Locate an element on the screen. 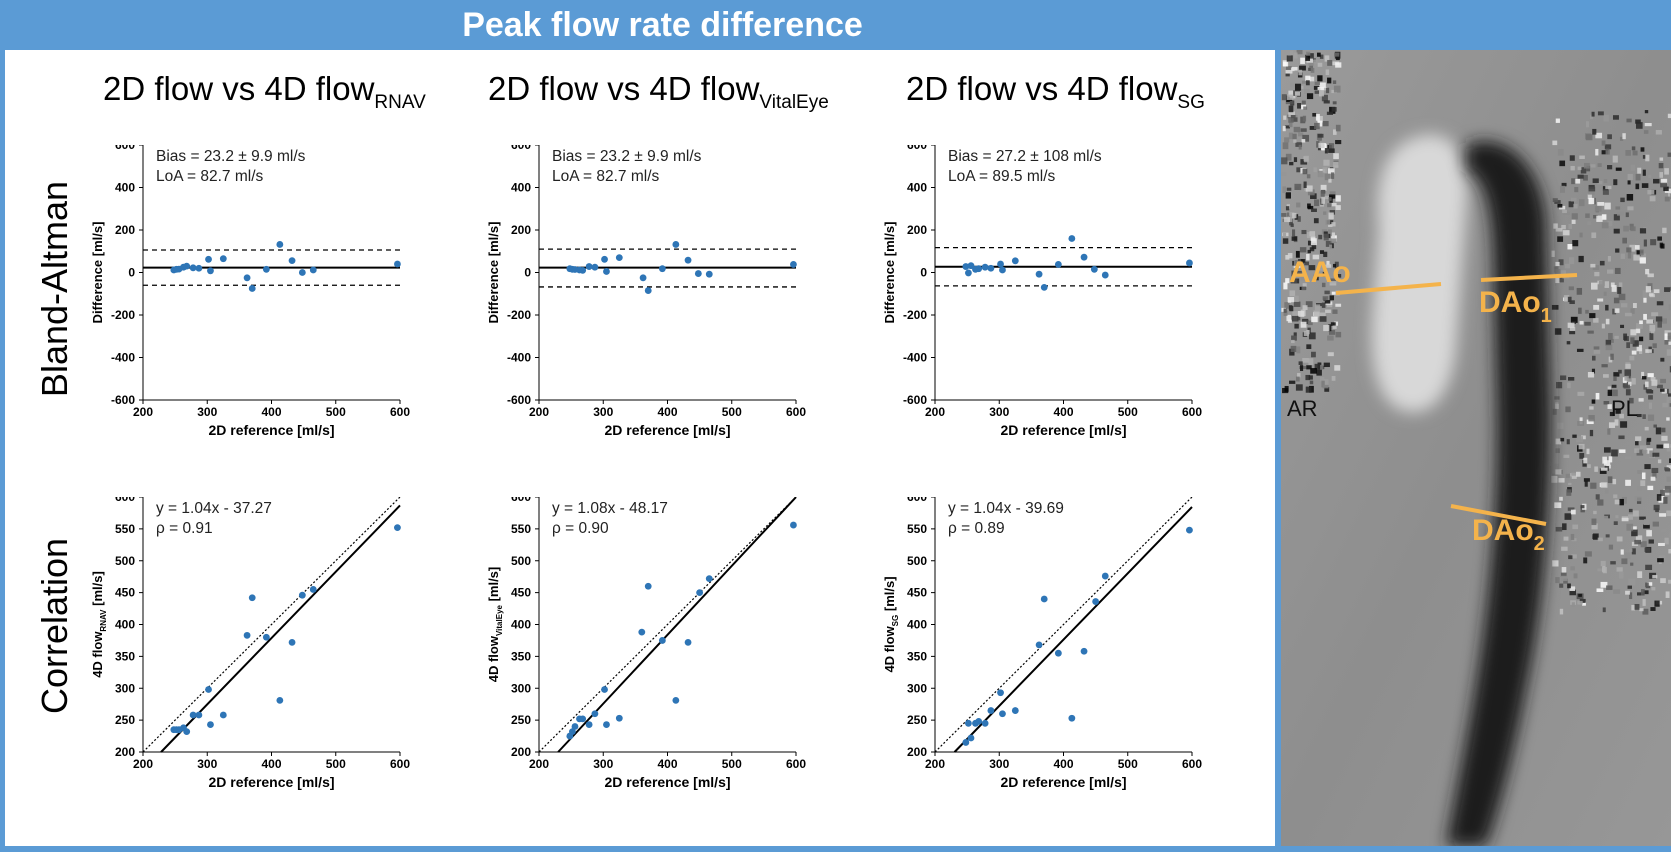 The height and width of the screenshot is (852, 1671). title-banner: Peak flow rate difference is located at coordinates (835, 25).